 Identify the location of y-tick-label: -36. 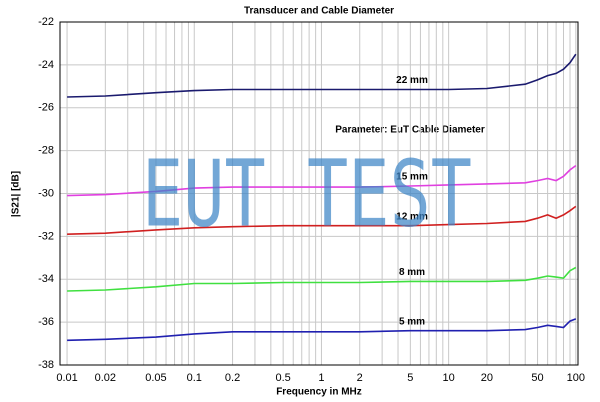
(46, 322).